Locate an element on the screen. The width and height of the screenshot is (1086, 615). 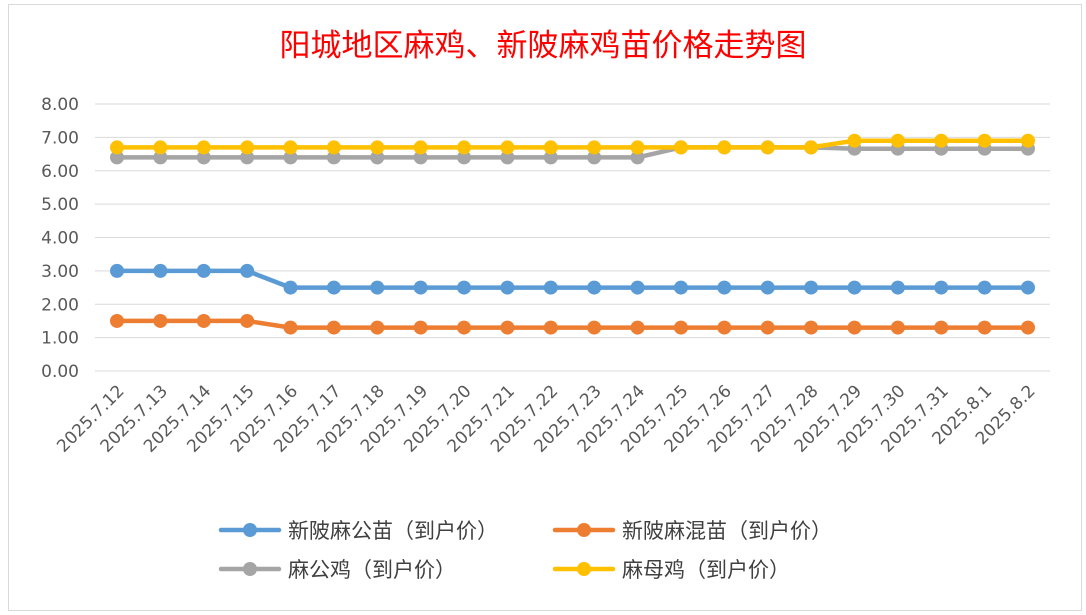
y-tick-label: 2.00 is located at coordinates (60, 305).